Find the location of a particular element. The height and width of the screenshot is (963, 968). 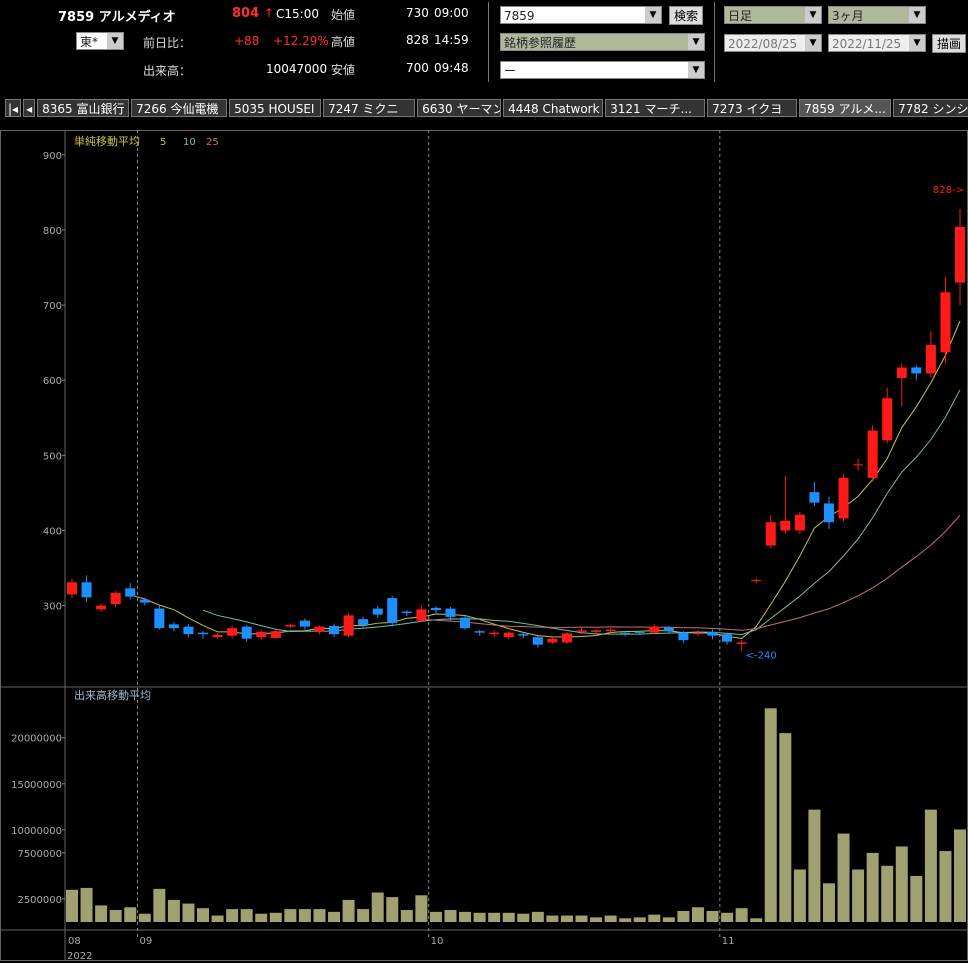

v-tick-label: 2500000 is located at coordinates (39, 900).